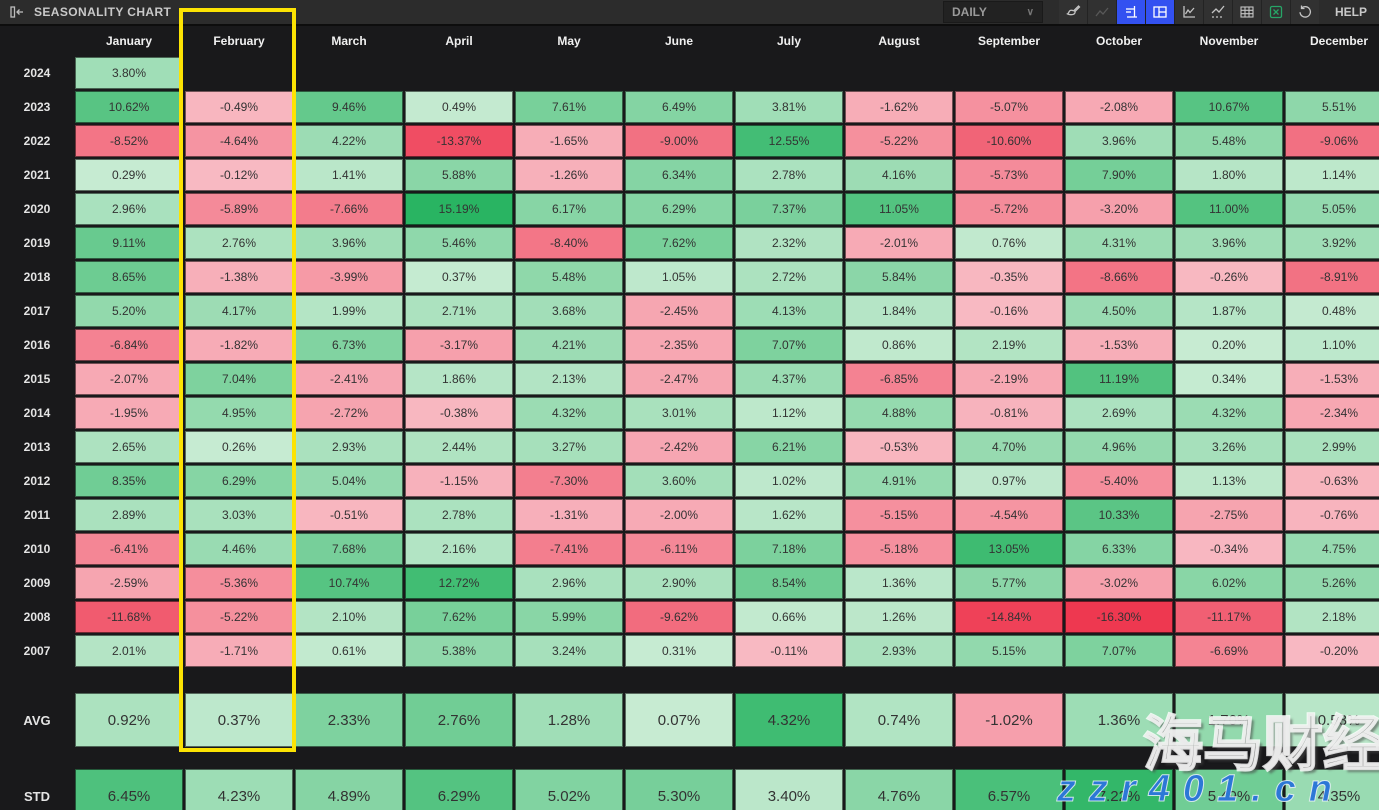 This screenshot has height=810, width=1379. Describe the element at coordinates (789, 141) in the screenshot. I see `cell-value: 12.55%` at that location.